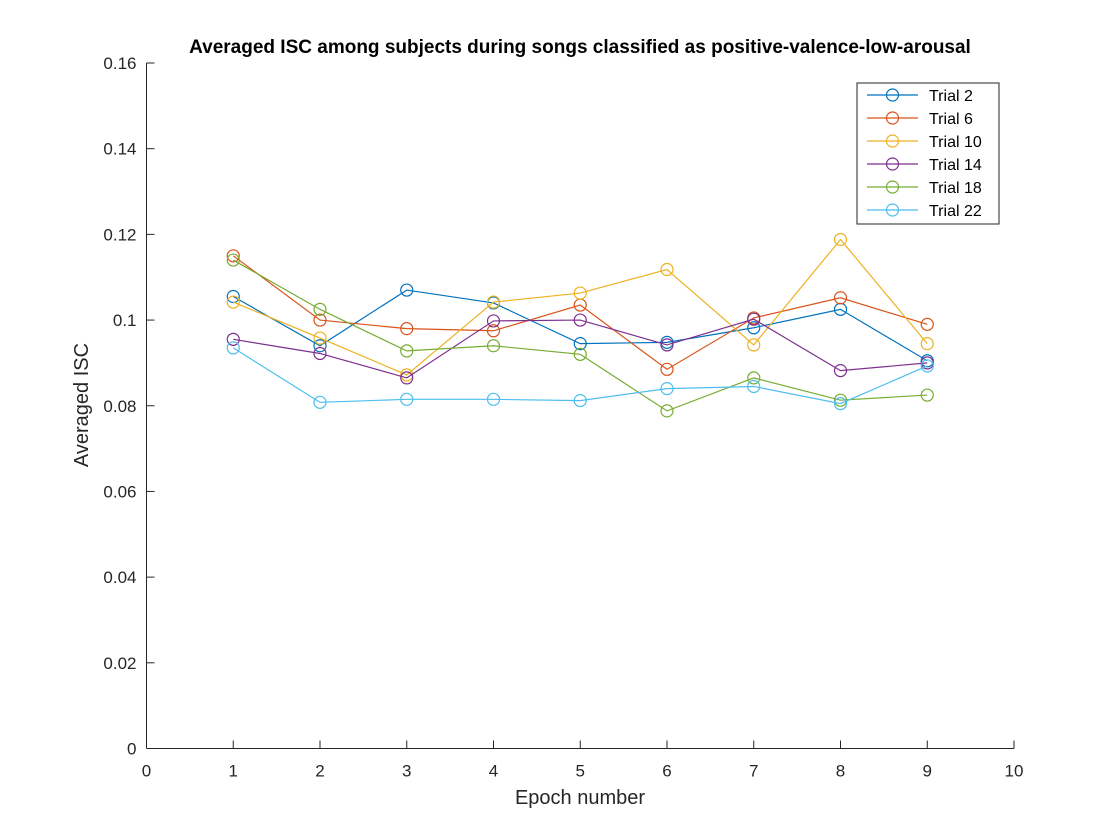  Describe the element at coordinates (580, 771) in the screenshot. I see `x-tick-label: 5` at that location.